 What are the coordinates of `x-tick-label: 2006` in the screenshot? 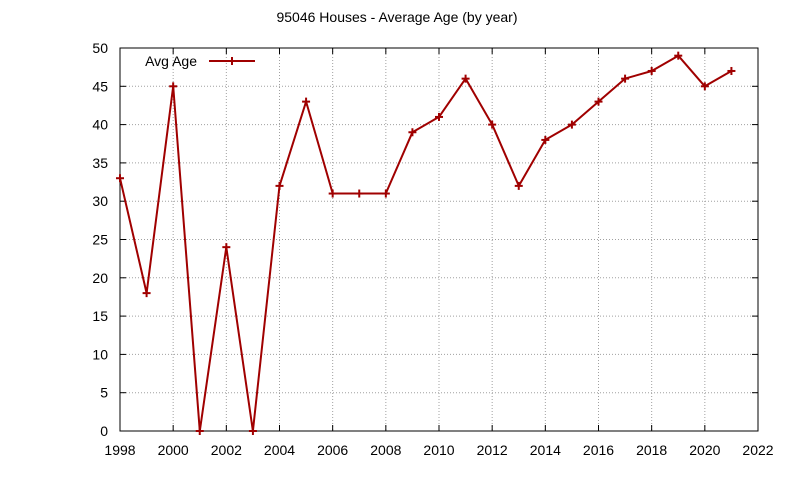 It's located at (332, 450).